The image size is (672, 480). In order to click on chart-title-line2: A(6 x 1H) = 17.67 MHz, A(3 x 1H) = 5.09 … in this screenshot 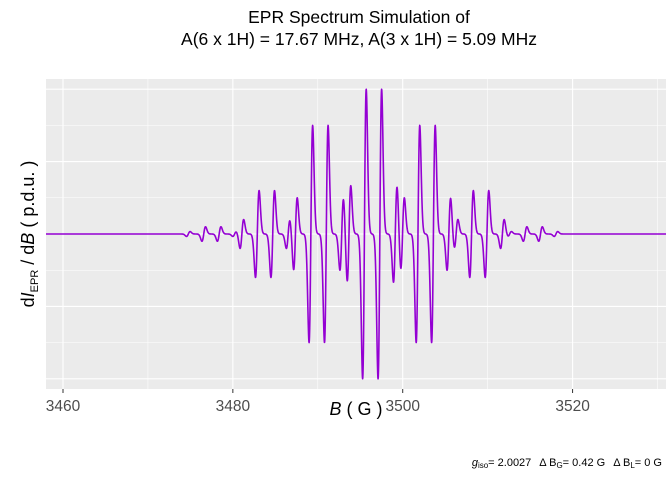, I will do `click(359, 39)`.